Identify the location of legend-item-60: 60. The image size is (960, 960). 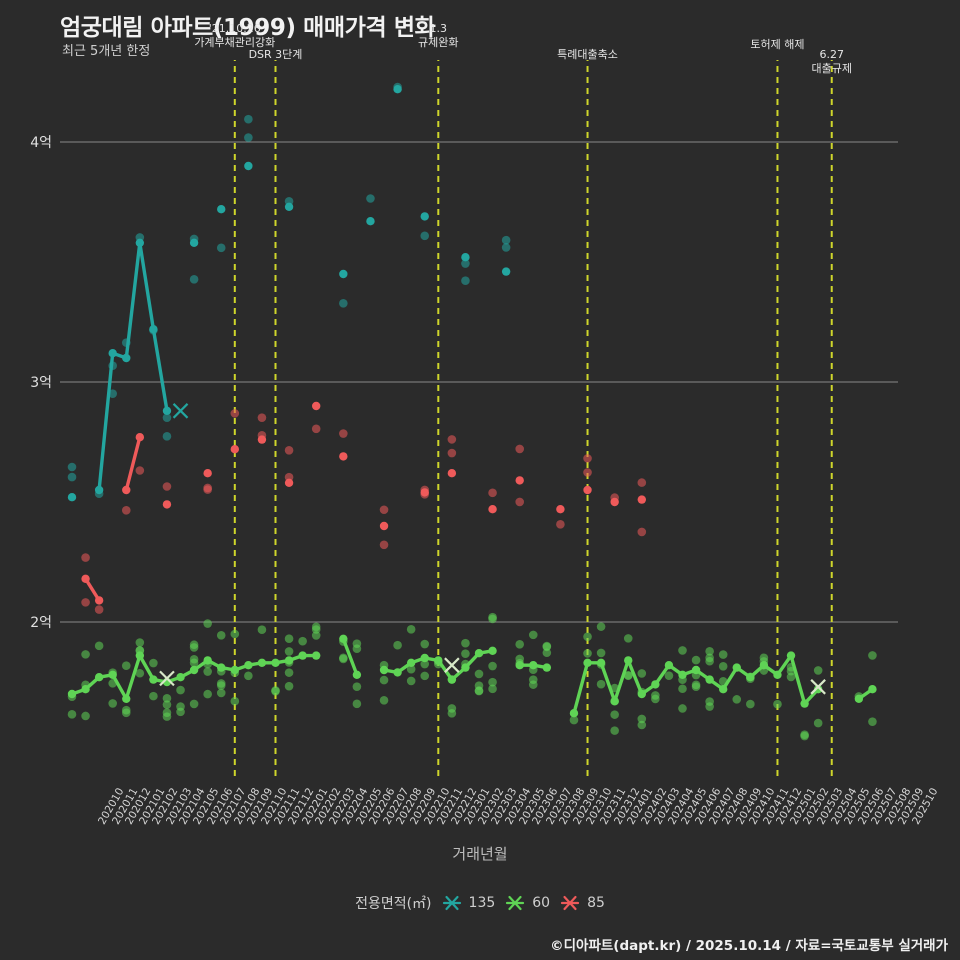
(527, 903).